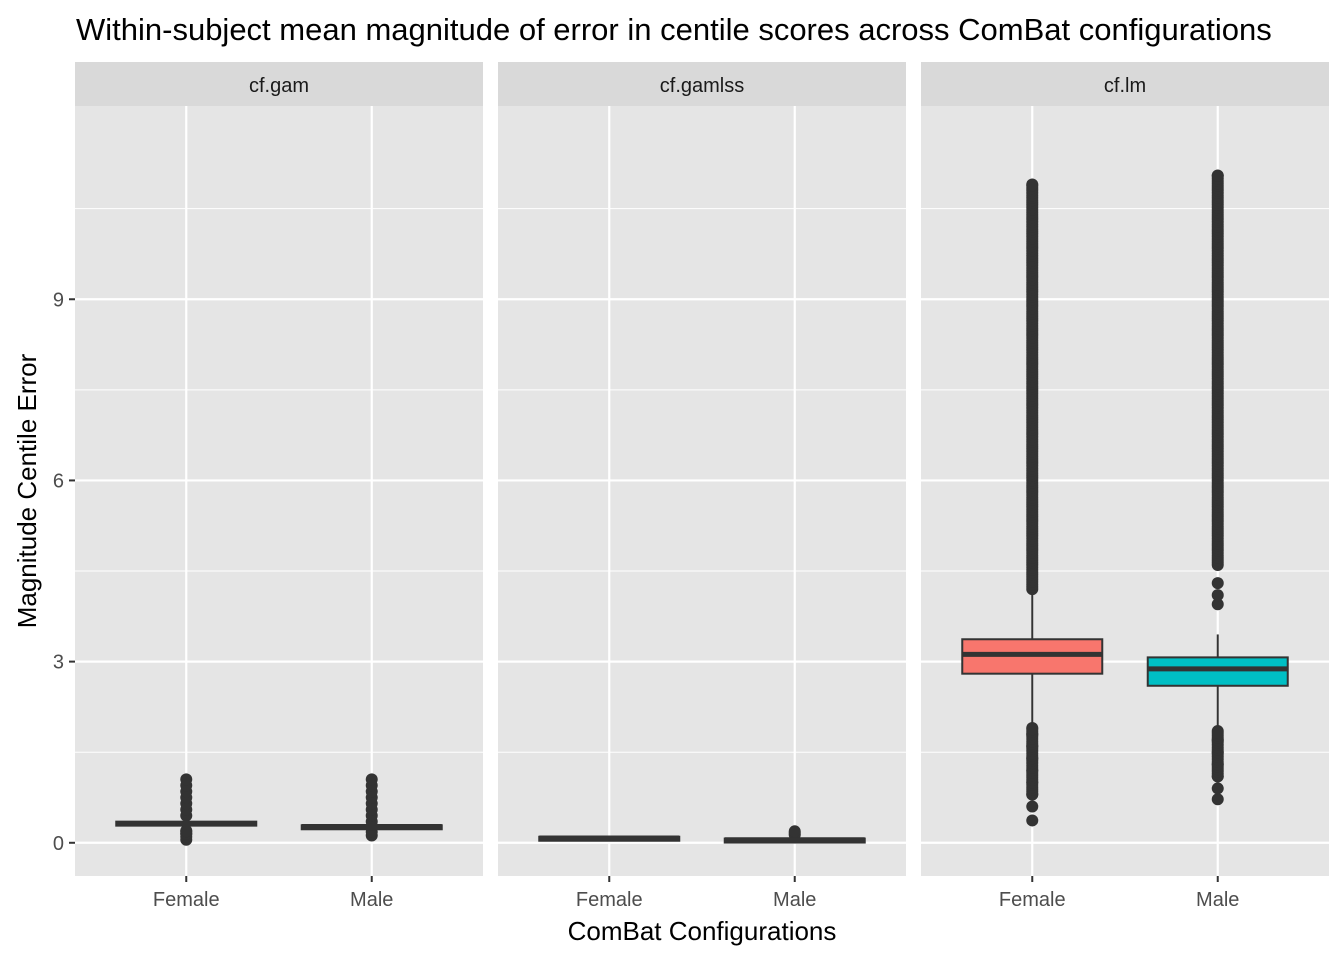 This screenshot has width=1344, height=960. I want to click on y-axis-title: Magnitude Centile Error, so click(27, 490).